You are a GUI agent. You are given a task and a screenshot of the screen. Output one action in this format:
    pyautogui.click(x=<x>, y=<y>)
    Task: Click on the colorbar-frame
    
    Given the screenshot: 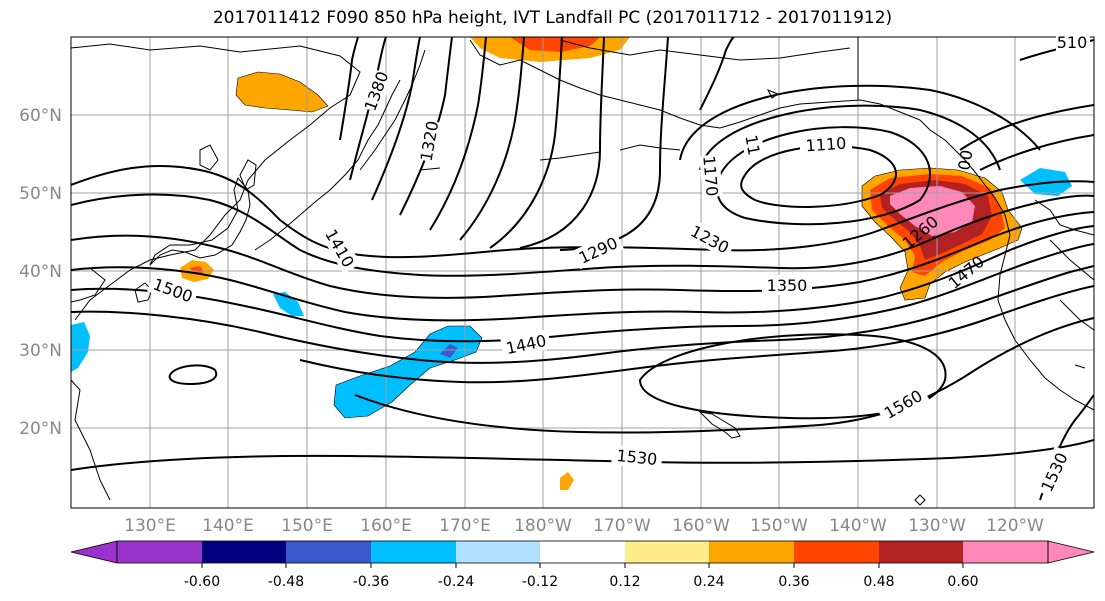 What is the action you would take?
    pyautogui.click(x=582, y=552)
    